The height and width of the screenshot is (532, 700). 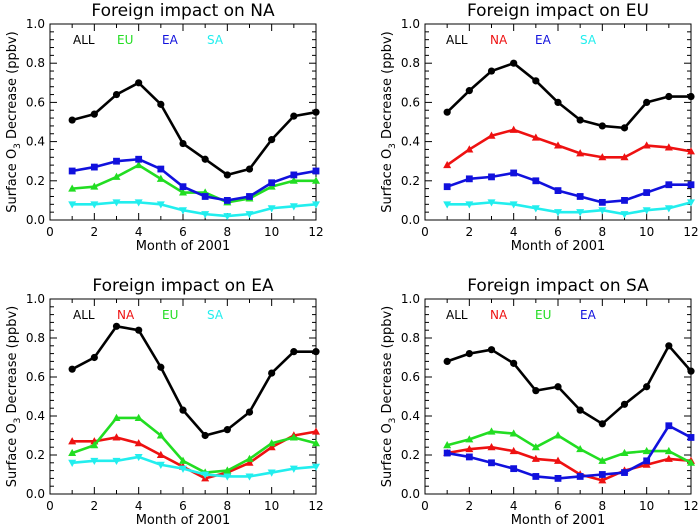 I want to click on series-SA, so click(x=194, y=467).